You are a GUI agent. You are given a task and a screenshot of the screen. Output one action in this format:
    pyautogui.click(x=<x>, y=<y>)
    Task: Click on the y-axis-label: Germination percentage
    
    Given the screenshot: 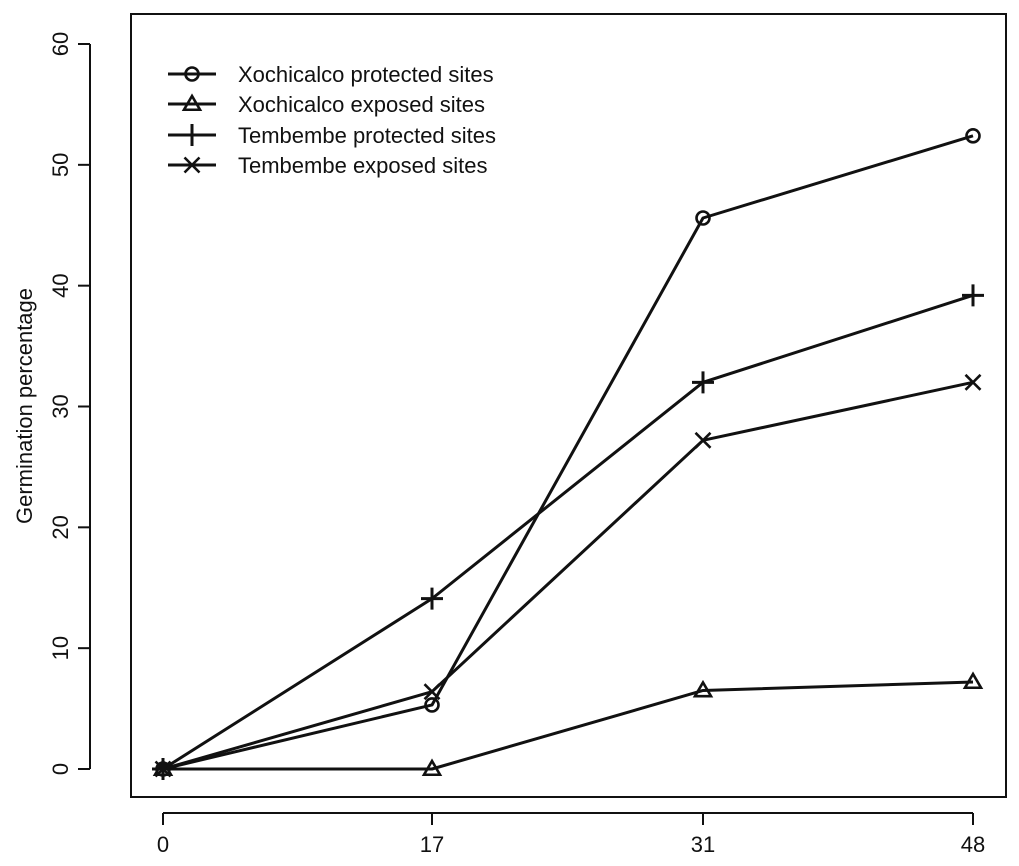 What is the action you would take?
    pyautogui.click(x=24, y=406)
    